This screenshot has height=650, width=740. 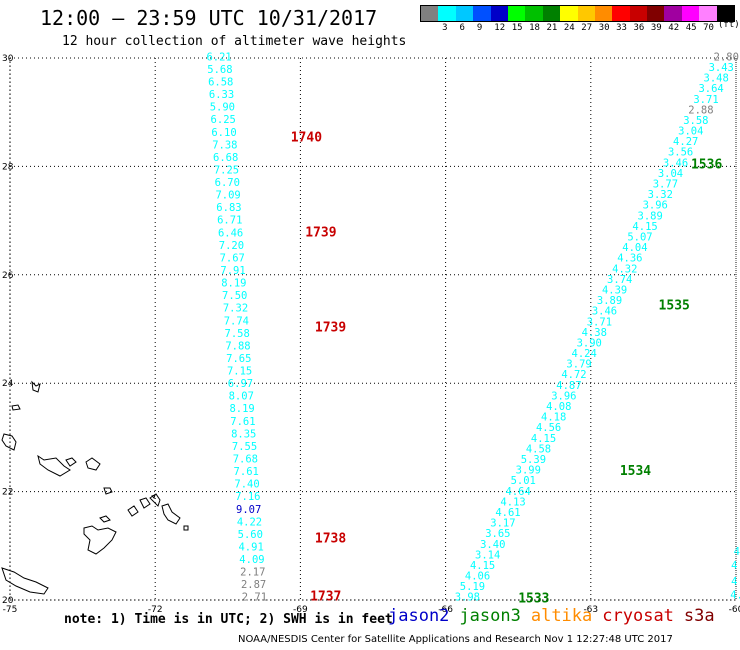 What do you see at coordinates (252, 573) in the screenshot?
I see `west-track-value: 2.17` at bounding box center [252, 573].